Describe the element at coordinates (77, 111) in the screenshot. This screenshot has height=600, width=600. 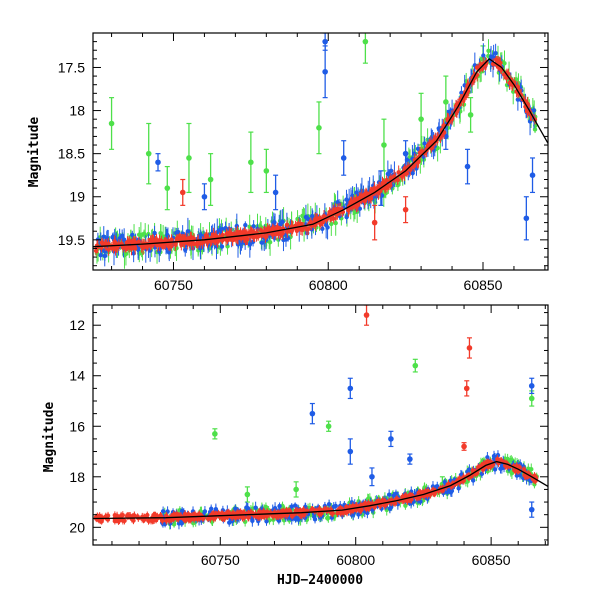
I see `y-tick-label: 18` at that location.